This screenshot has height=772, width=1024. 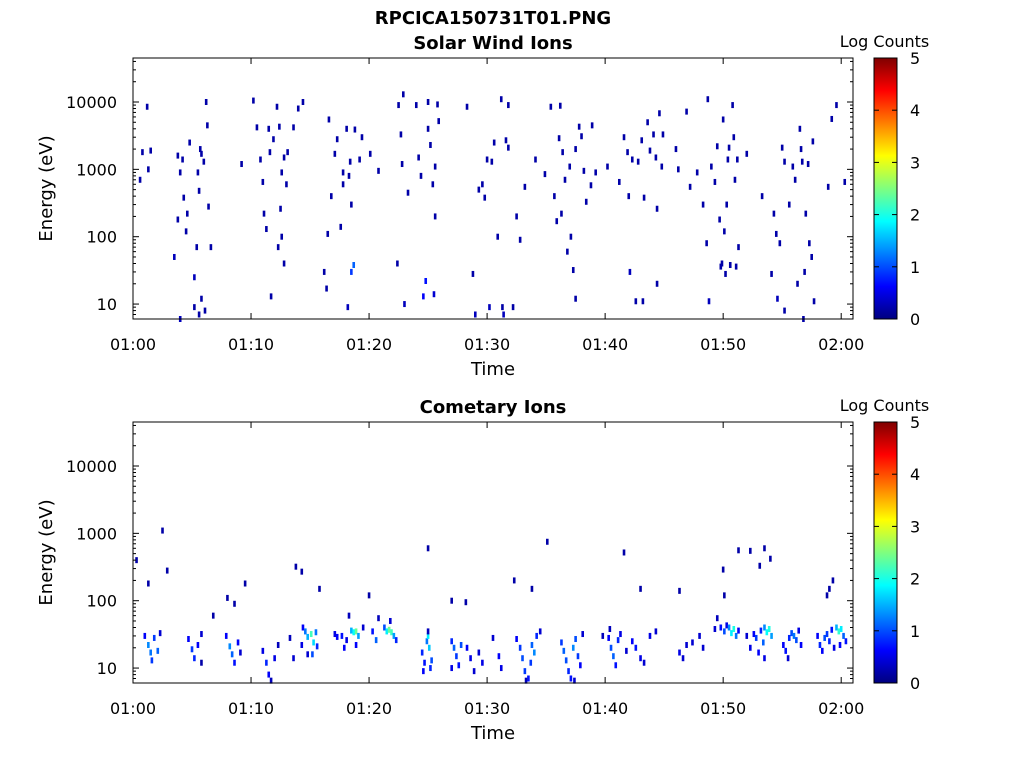 What do you see at coordinates (915, 631) in the screenshot?
I see `colorbar-tick-label: 1` at bounding box center [915, 631].